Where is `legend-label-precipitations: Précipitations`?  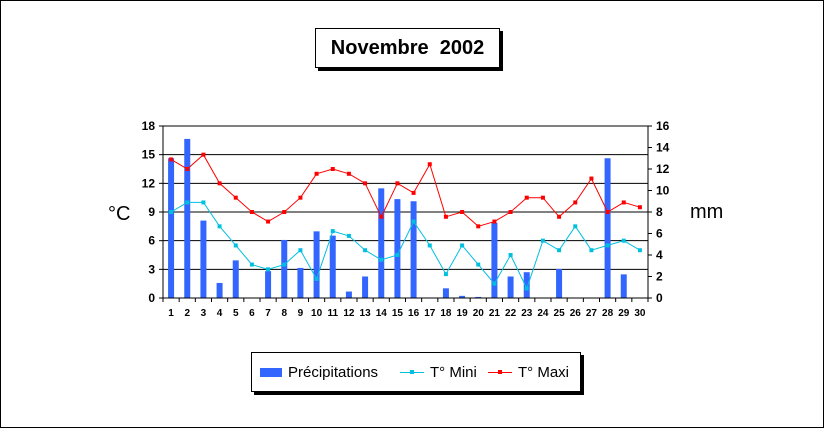
legend-label-precipitations: Précipitations is located at coordinates (333, 372).